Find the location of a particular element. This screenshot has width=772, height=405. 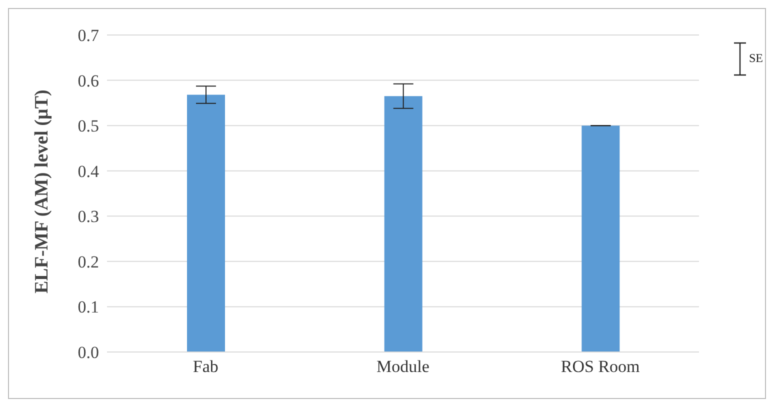

y-tick-label: 0.0 is located at coordinates (88, 352).